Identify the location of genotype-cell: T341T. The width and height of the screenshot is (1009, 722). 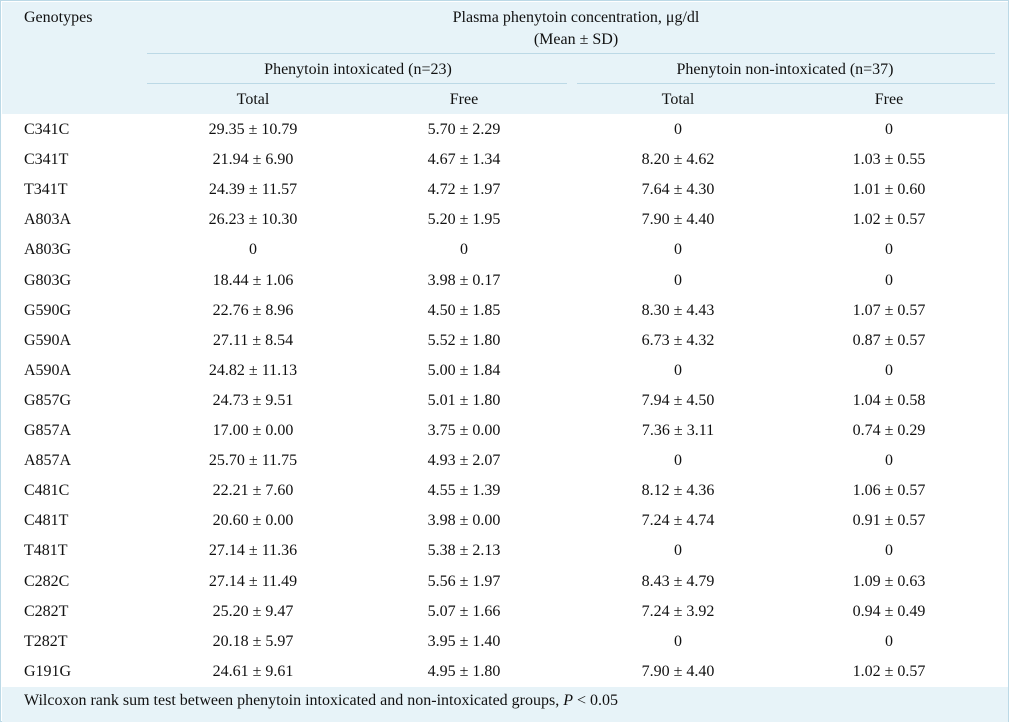
(46, 189).